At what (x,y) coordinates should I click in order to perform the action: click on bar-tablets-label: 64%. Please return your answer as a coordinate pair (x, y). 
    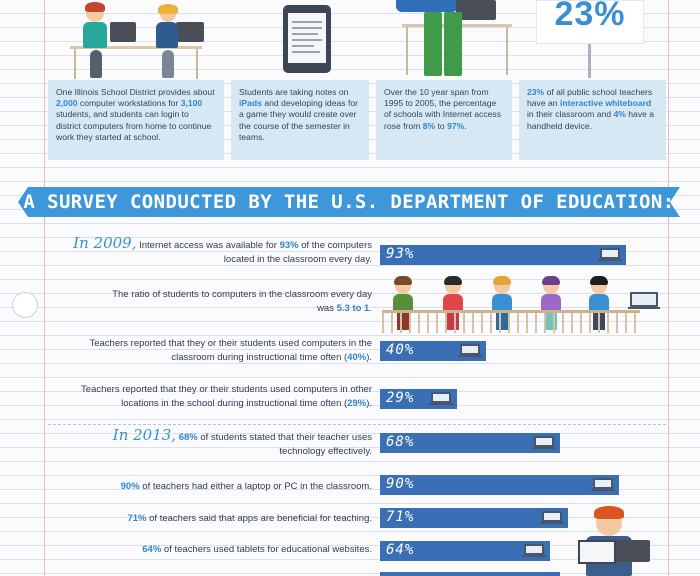
    Looking at the image, I should click on (400, 550).